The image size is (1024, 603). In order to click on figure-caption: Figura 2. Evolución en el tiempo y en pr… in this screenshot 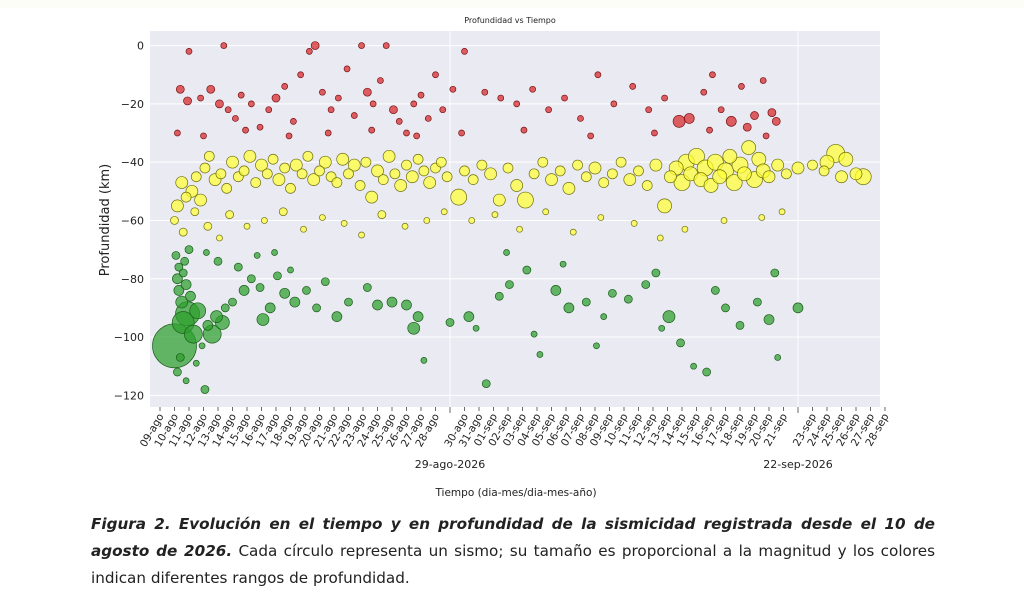, I will do `click(513, 551)`.